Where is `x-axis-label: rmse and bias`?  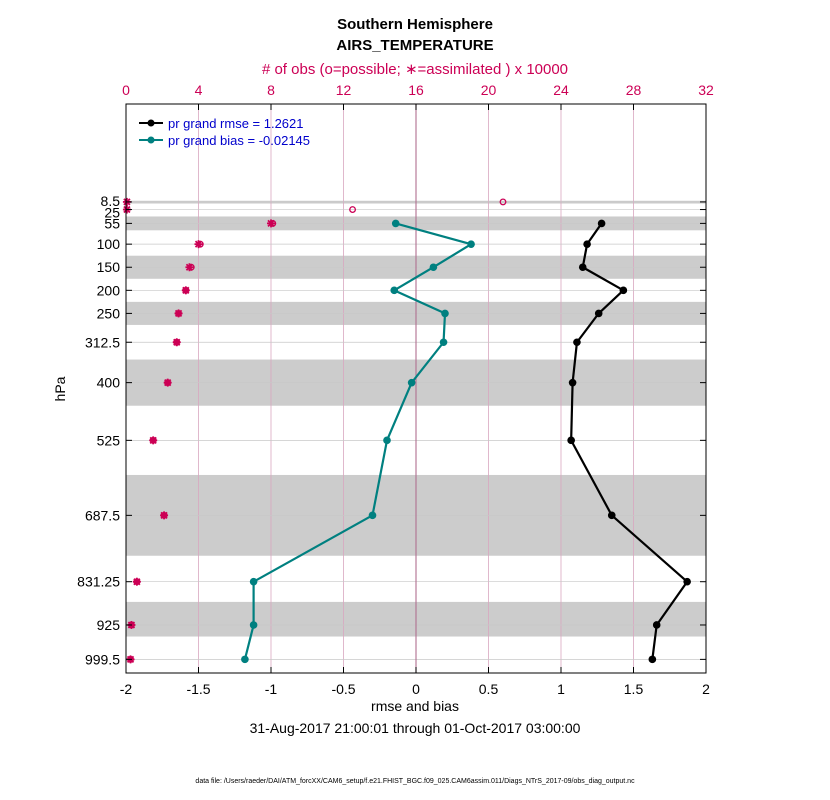 x-axis-label: rmse and bias is located at coordinates (415, 706).